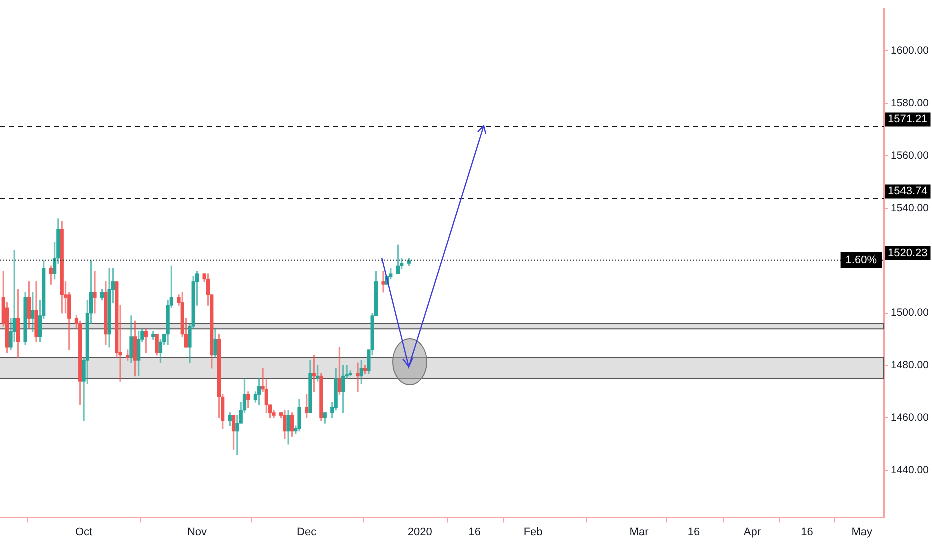  I want to click on y-tick-label: 1460.00, so click(910, 418).